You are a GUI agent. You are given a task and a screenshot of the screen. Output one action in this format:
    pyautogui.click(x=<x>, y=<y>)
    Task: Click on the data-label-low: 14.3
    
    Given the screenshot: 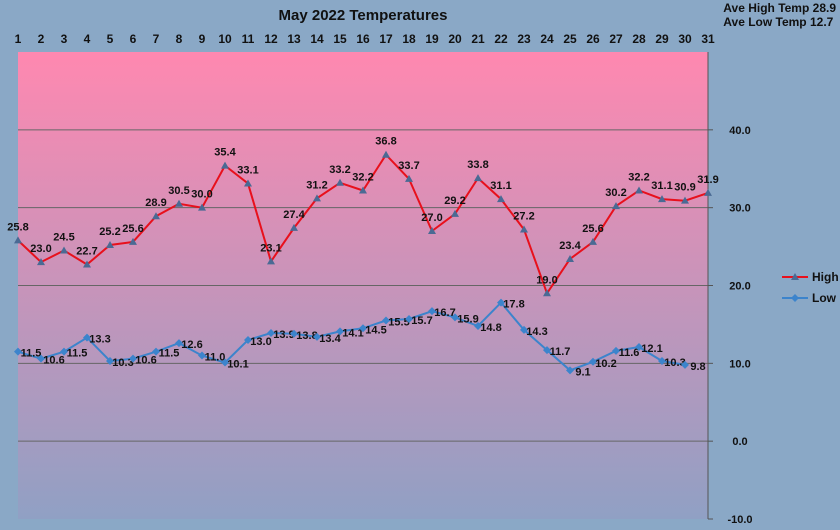 What is the action you would take?
    pyautogui.click(x=536, y=332)
    